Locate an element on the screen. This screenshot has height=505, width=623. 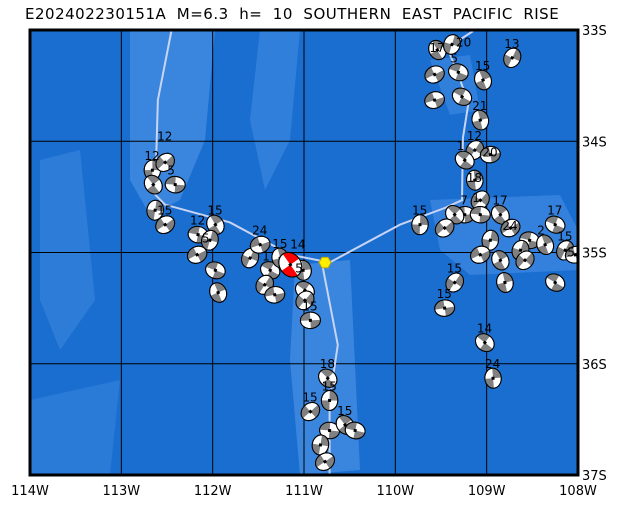
event-depth-label: 21 is located at coordinates (479, 106).